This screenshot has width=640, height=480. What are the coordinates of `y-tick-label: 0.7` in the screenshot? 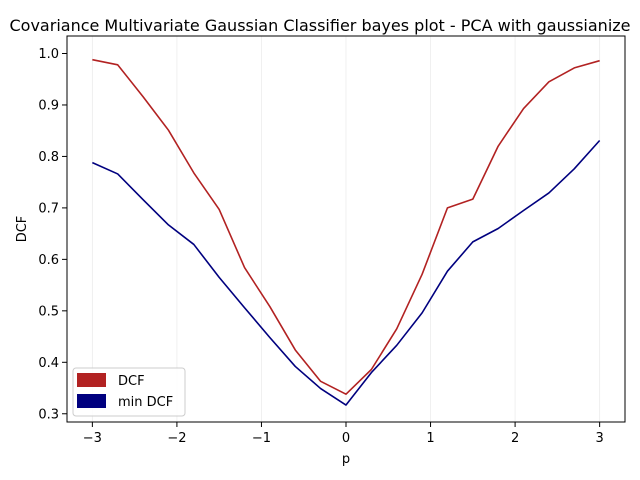 It's located at (48, 208).